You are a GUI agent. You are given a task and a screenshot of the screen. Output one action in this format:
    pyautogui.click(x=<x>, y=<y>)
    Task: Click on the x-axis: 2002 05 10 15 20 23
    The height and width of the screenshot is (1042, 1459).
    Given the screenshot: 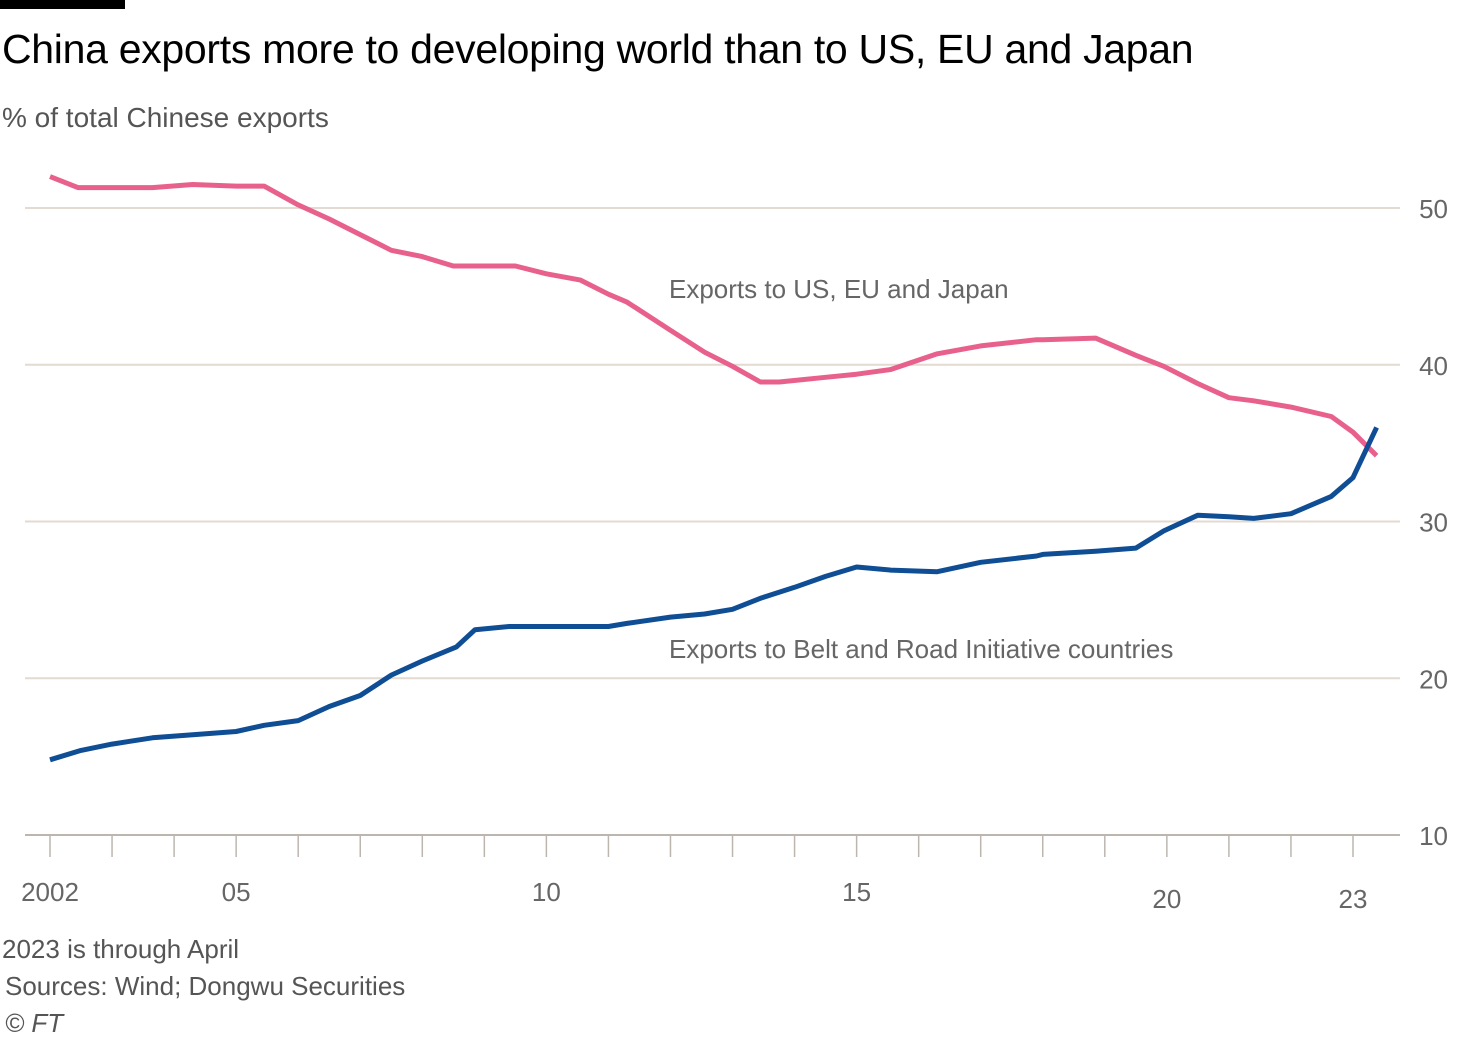 What is the action you would take?
    pyautogui.click(x=694, y=874)
    